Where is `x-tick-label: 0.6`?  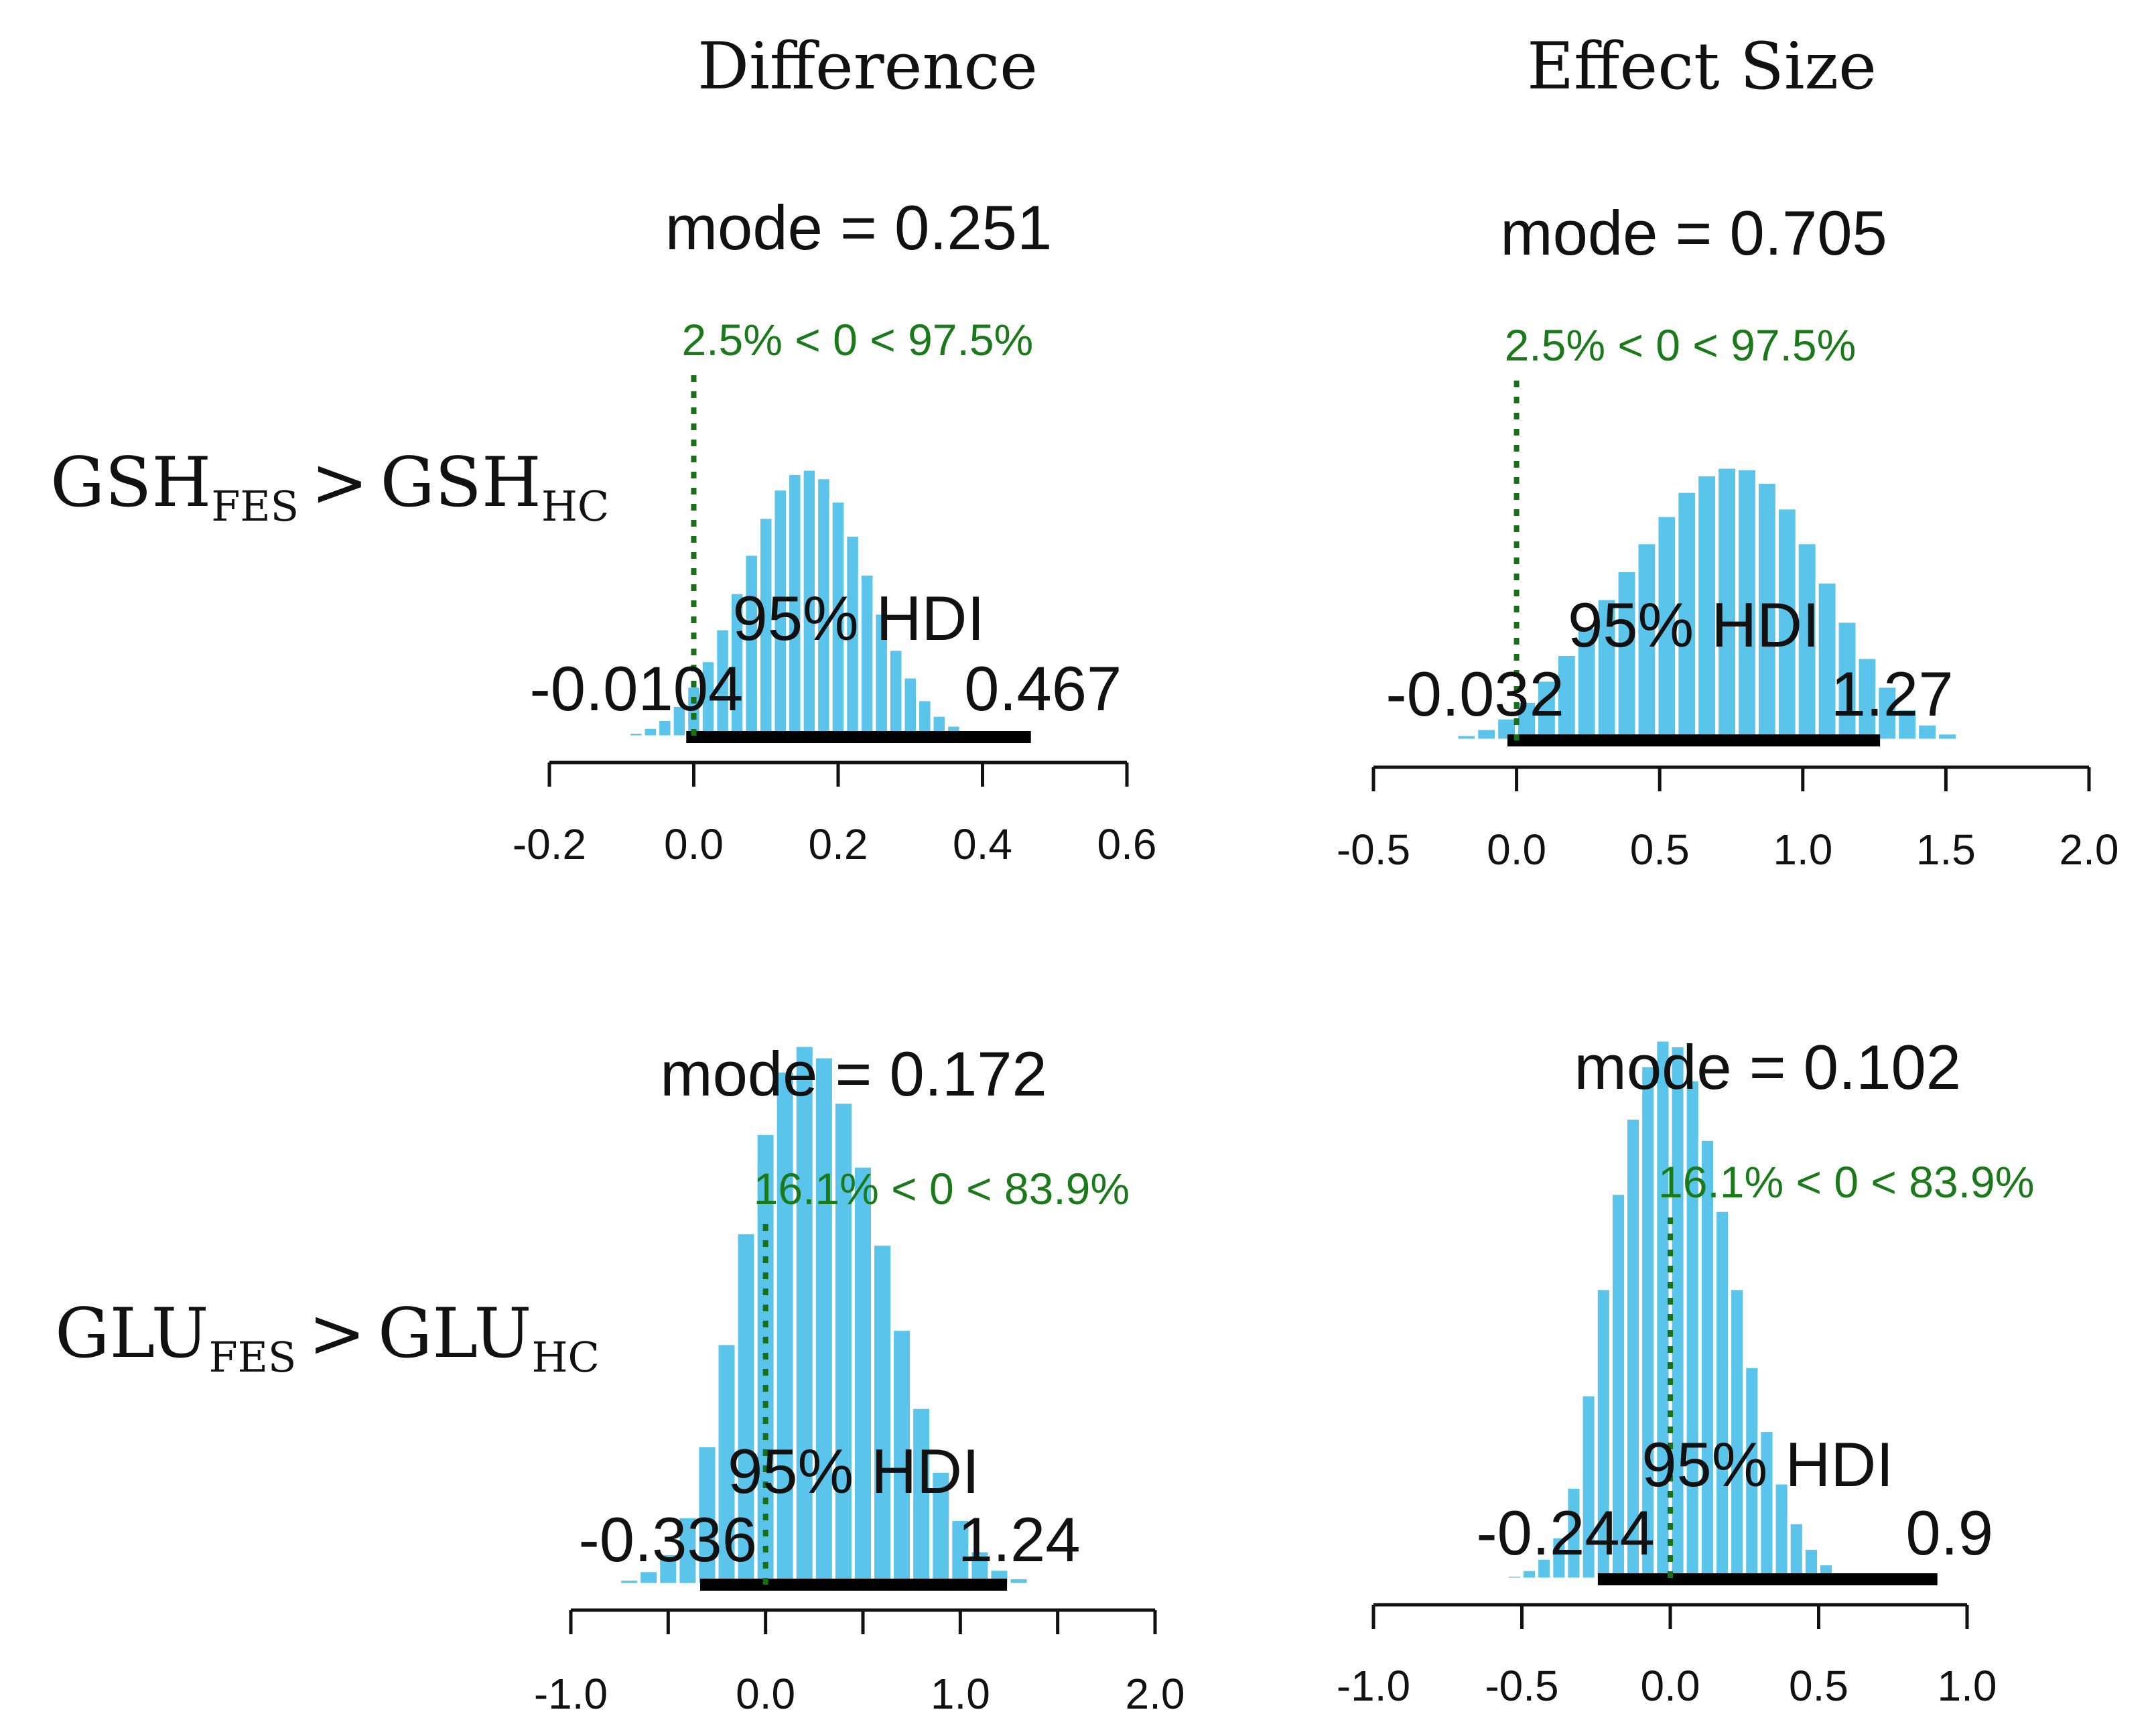
x-tick-label: 0.6 is located at coordinates (1127, 844).